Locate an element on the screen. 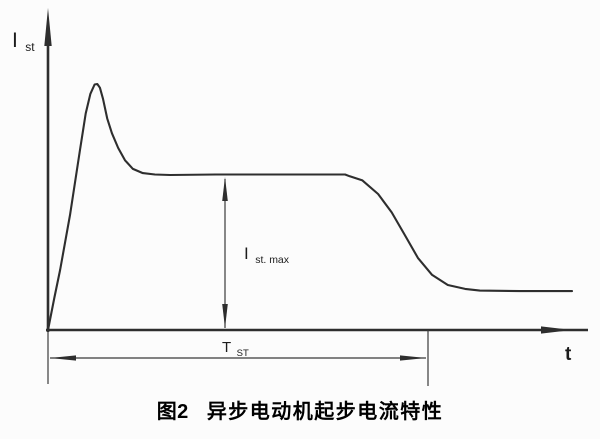 The width and height of the screenshot is (600, 439). ist-max-label: I st. max is located at coordinates (267, 255).